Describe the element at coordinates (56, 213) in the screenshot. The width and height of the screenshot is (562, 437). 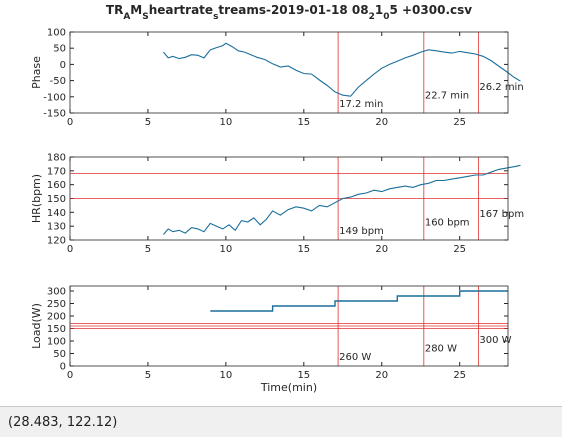
I see `y-tick-label: 140` at that location.